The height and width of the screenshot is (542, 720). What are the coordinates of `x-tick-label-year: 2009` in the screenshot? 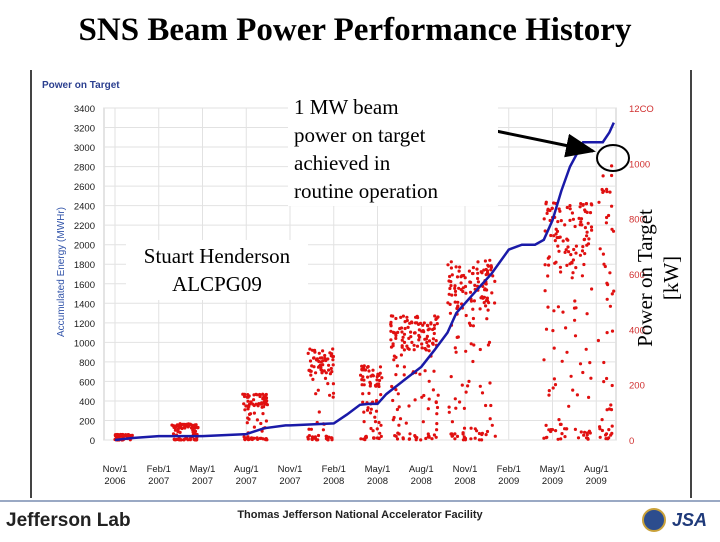 It's located at (596, 481).